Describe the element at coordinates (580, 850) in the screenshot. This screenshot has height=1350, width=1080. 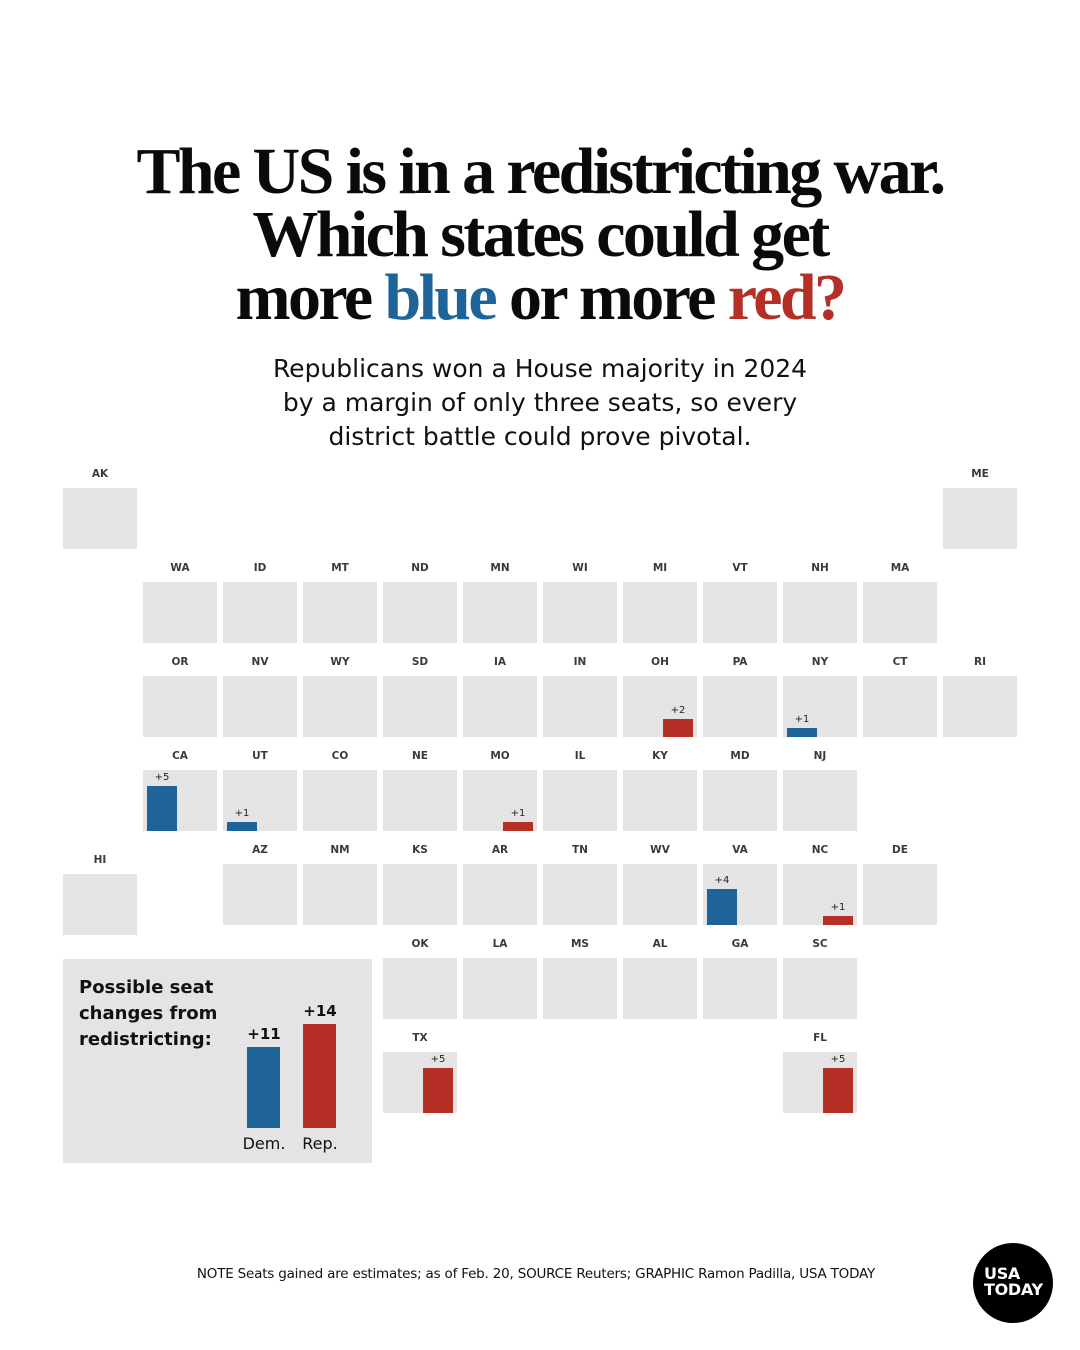
I see `state-label: TN` at that location.